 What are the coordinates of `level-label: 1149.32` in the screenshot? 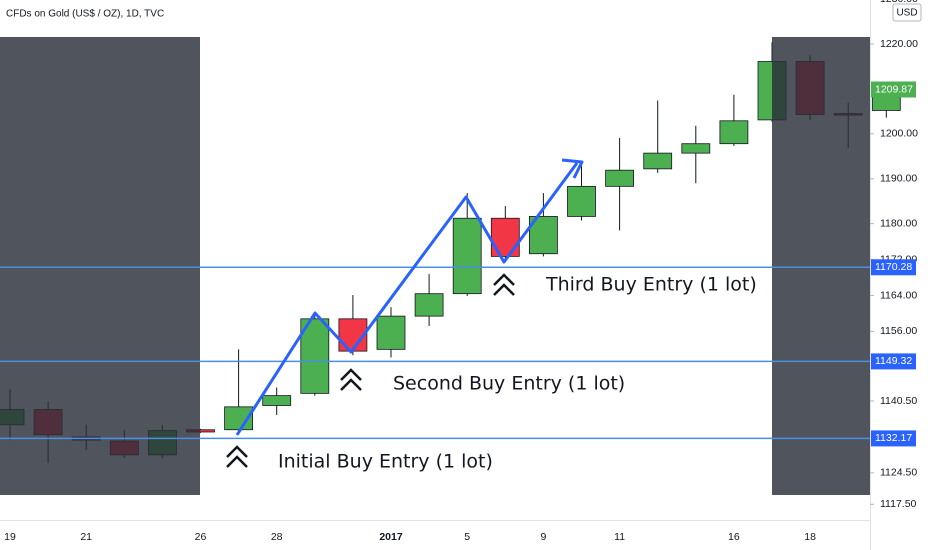 It's located at (893, 361).